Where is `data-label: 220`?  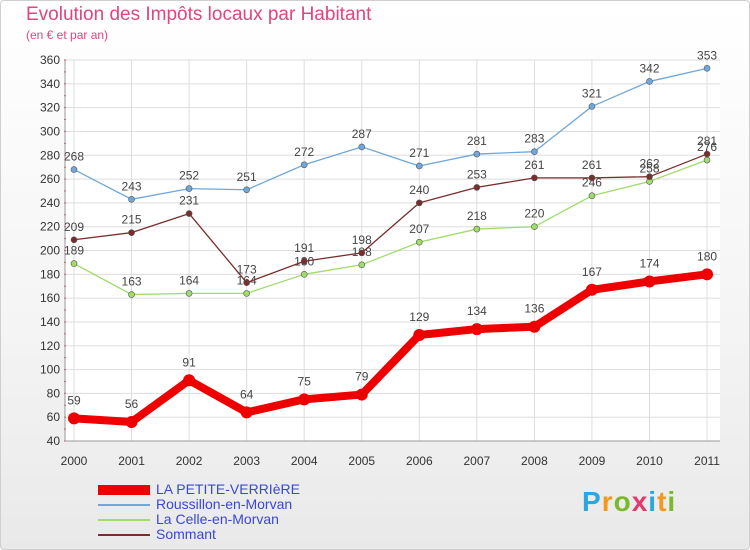
data-label: 220 is located at coordinates (534, 214).